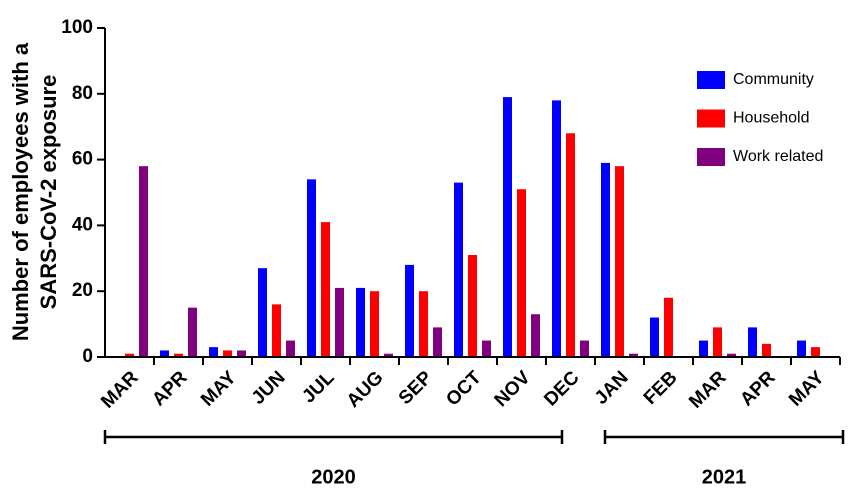 The width and height of the screenshot is (851, 492). Describe the element at coordinates (333, 477) in the screenshot. I see `year-label: 2020` at that location.